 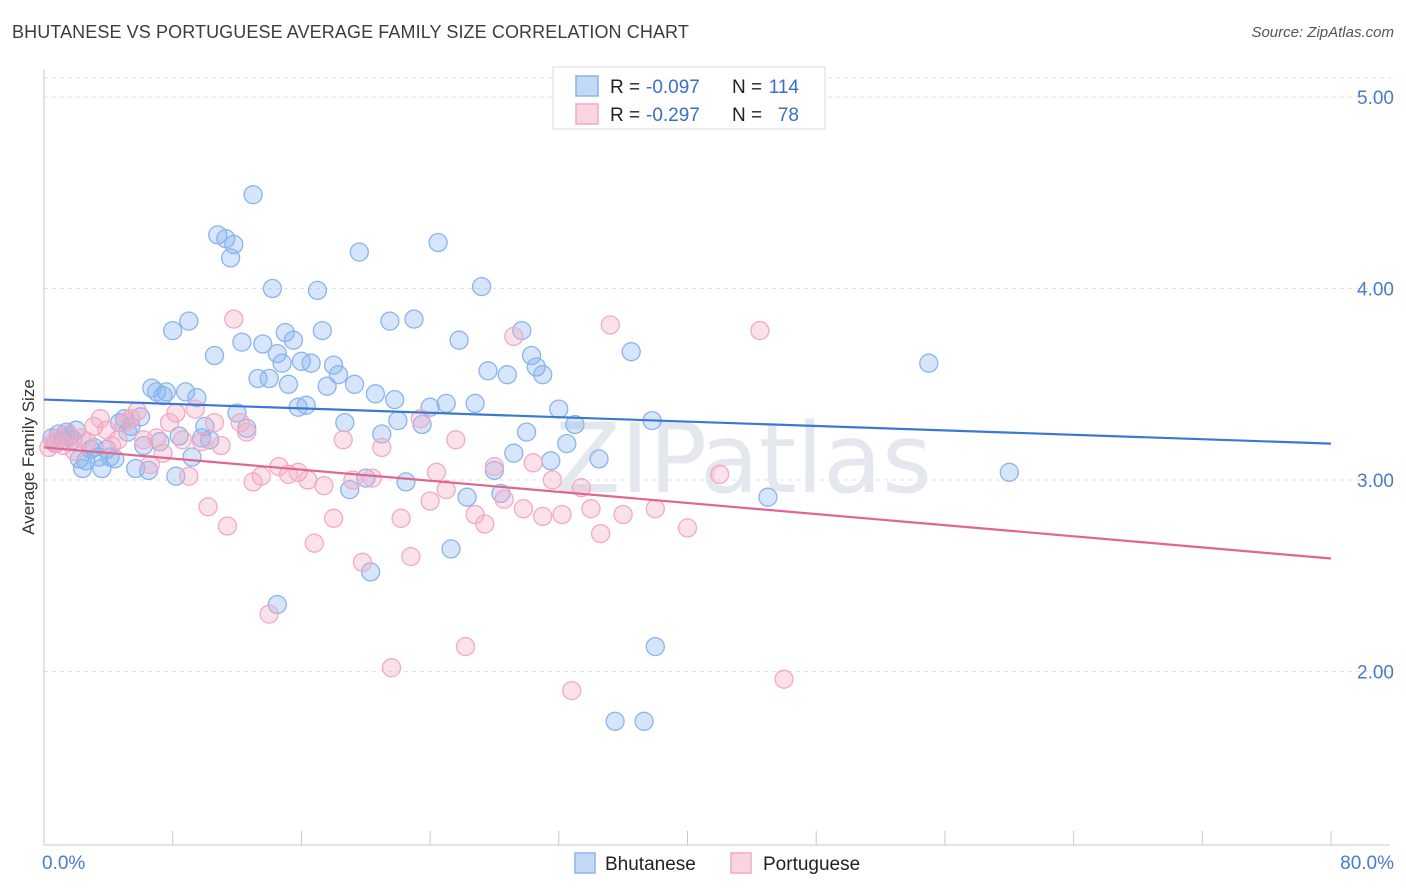 What do you see at coordinates (650, 864) in the screenshot?
I see `series-legend-label-bhutanese: Bhutanese` at bounding box center [650, 864].